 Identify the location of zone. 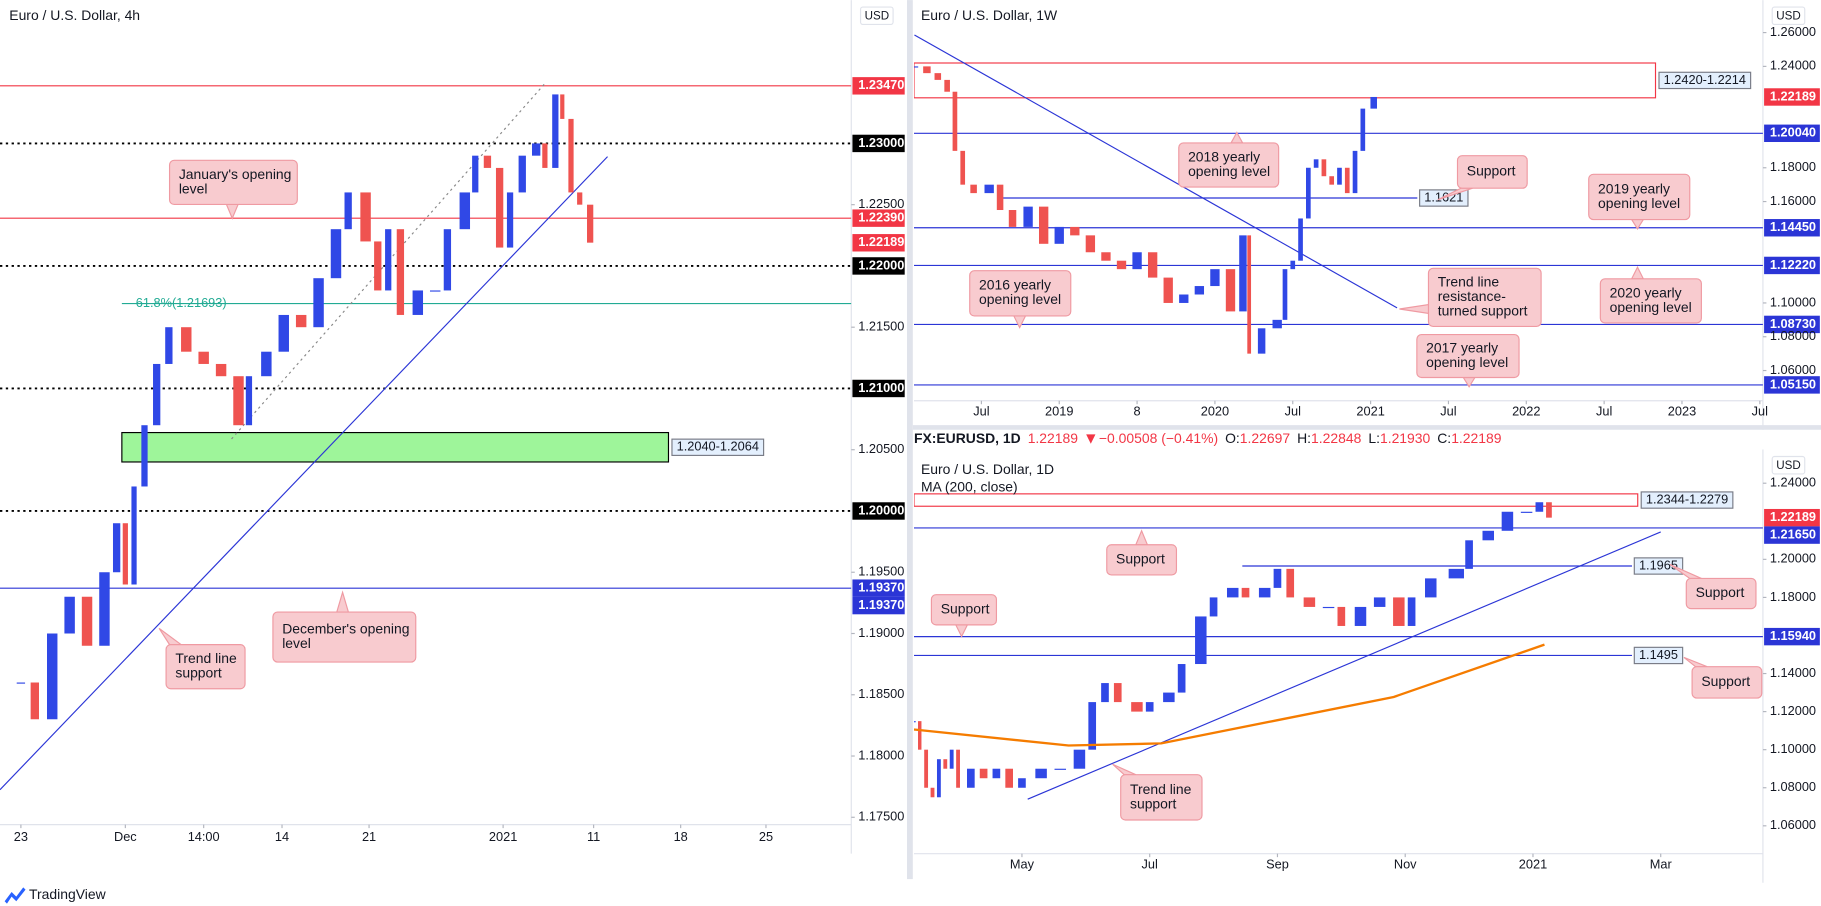
(1276, 500).